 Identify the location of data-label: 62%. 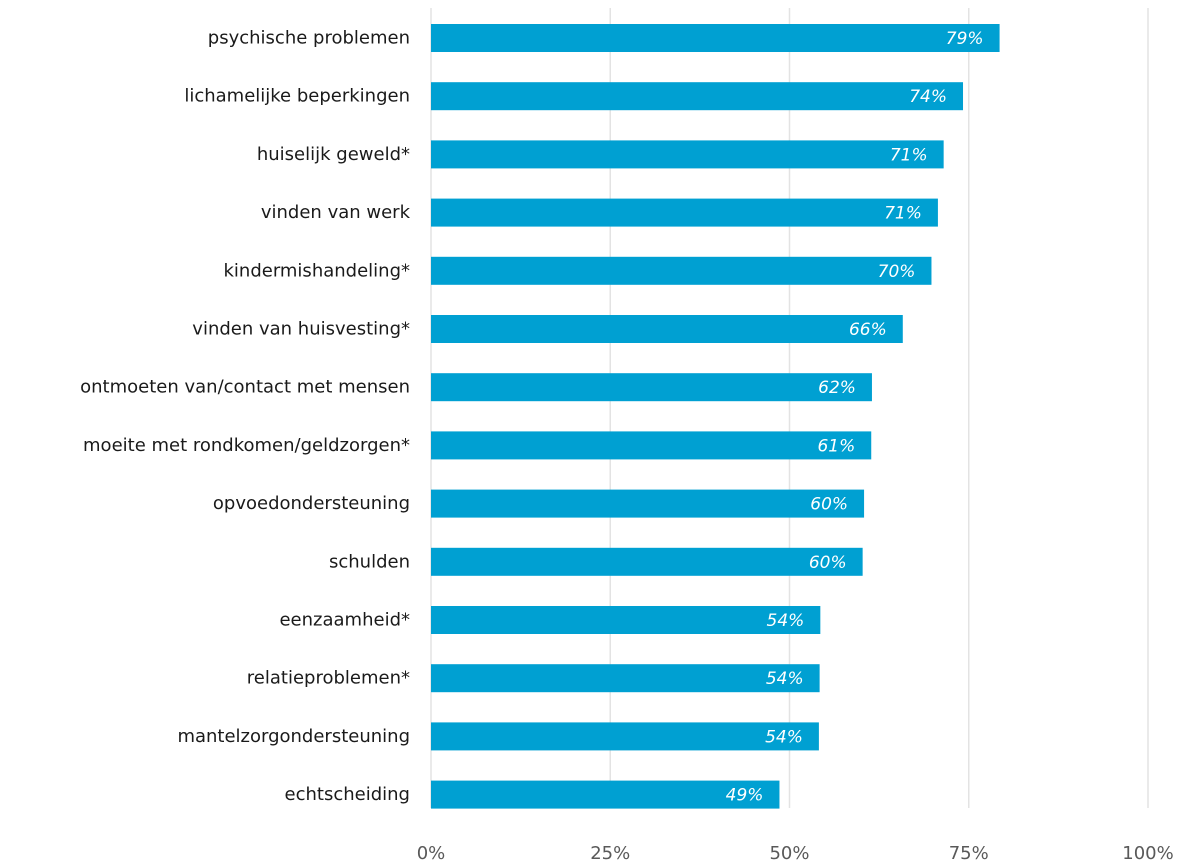
(837, 388).